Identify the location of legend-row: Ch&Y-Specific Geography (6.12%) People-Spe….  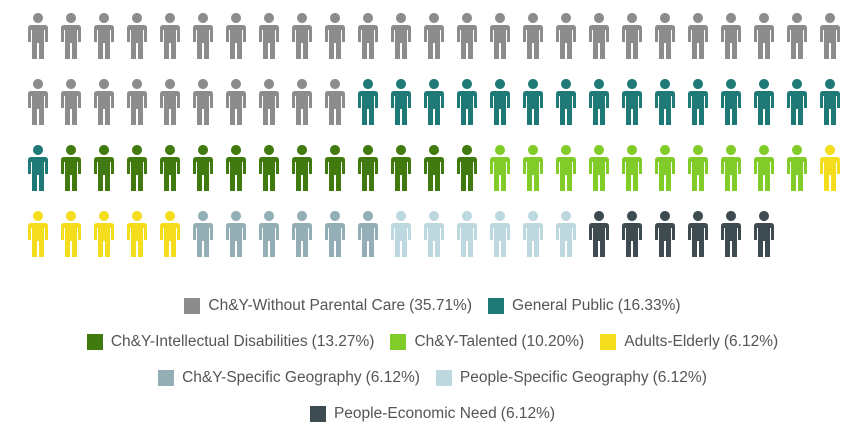
(432, 378).